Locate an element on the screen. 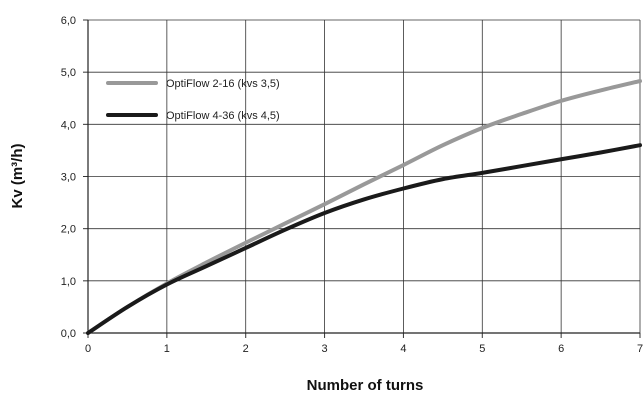 The image size is (644, 396). y-tick-label-3: 3,0 is located at coordinates (68, 178).